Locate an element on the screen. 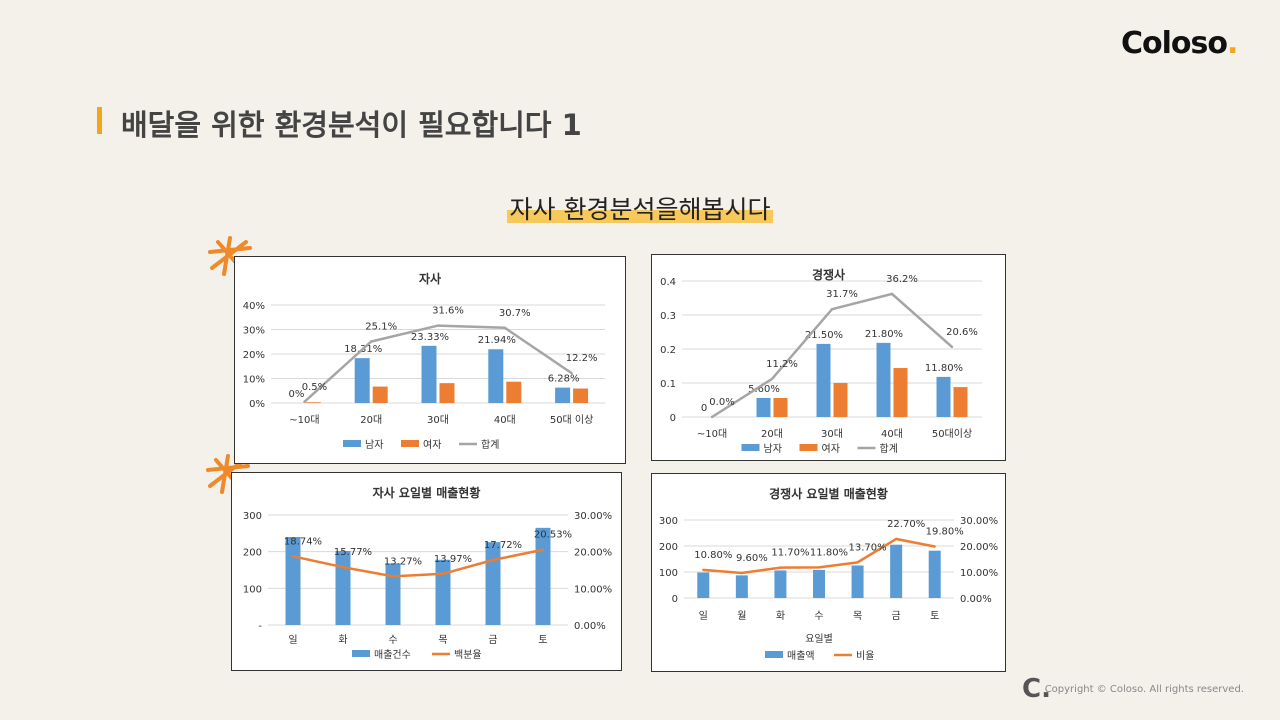 Image resolution: width=1280 pixels, height=720 pixels. y-tick-label: 100 is located at coordinates (668, 573).